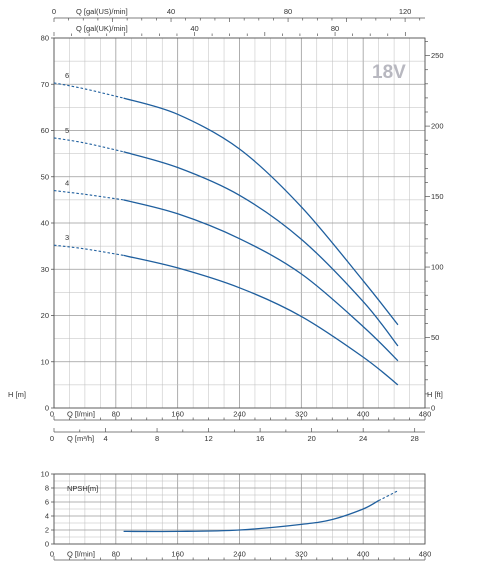 The image size is (481, 571). I want to click on x-tick-label: 240, so click(239, 414).